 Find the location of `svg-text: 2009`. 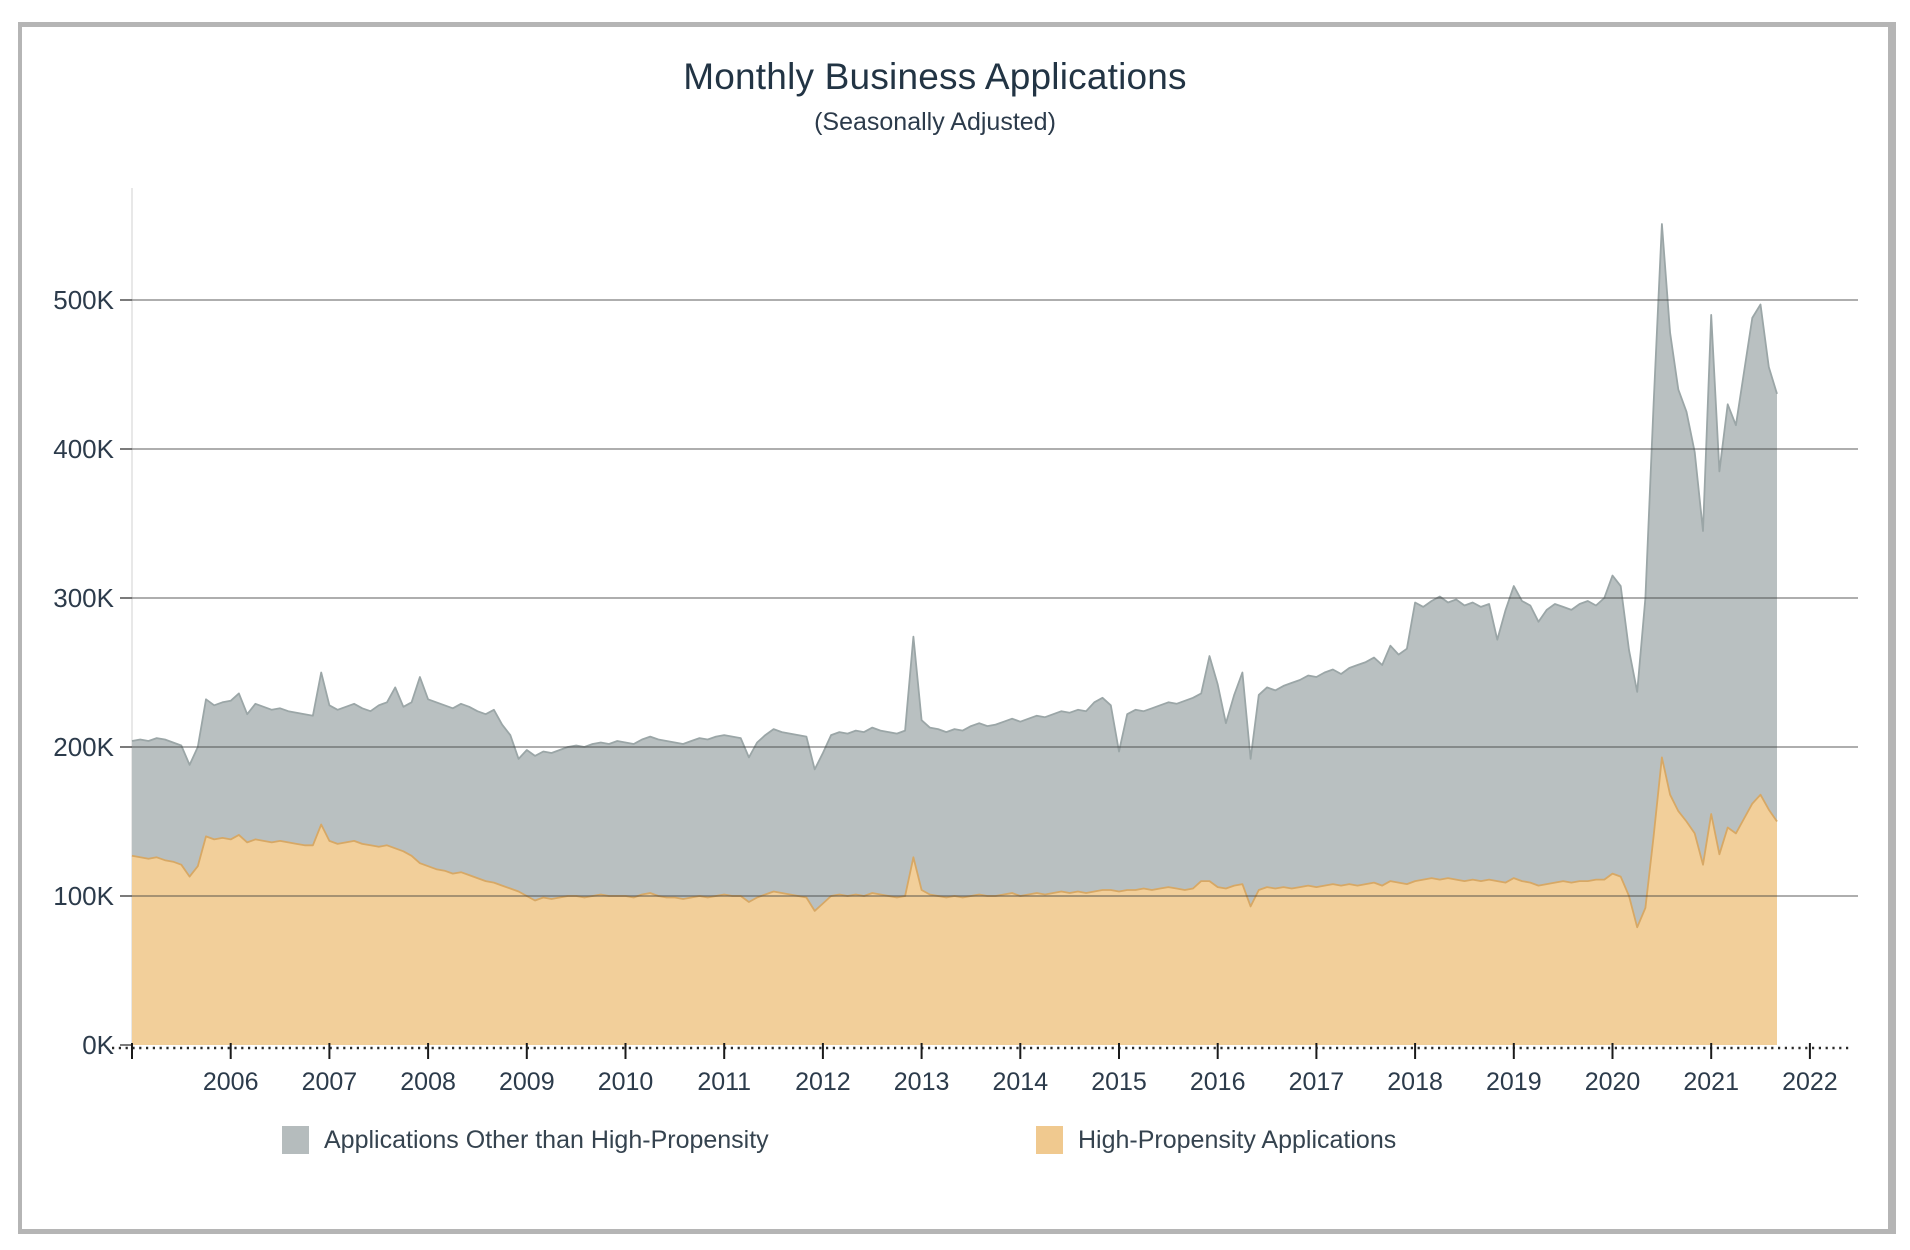

svg-text: 2009 is located at coordinates (527, 1082).